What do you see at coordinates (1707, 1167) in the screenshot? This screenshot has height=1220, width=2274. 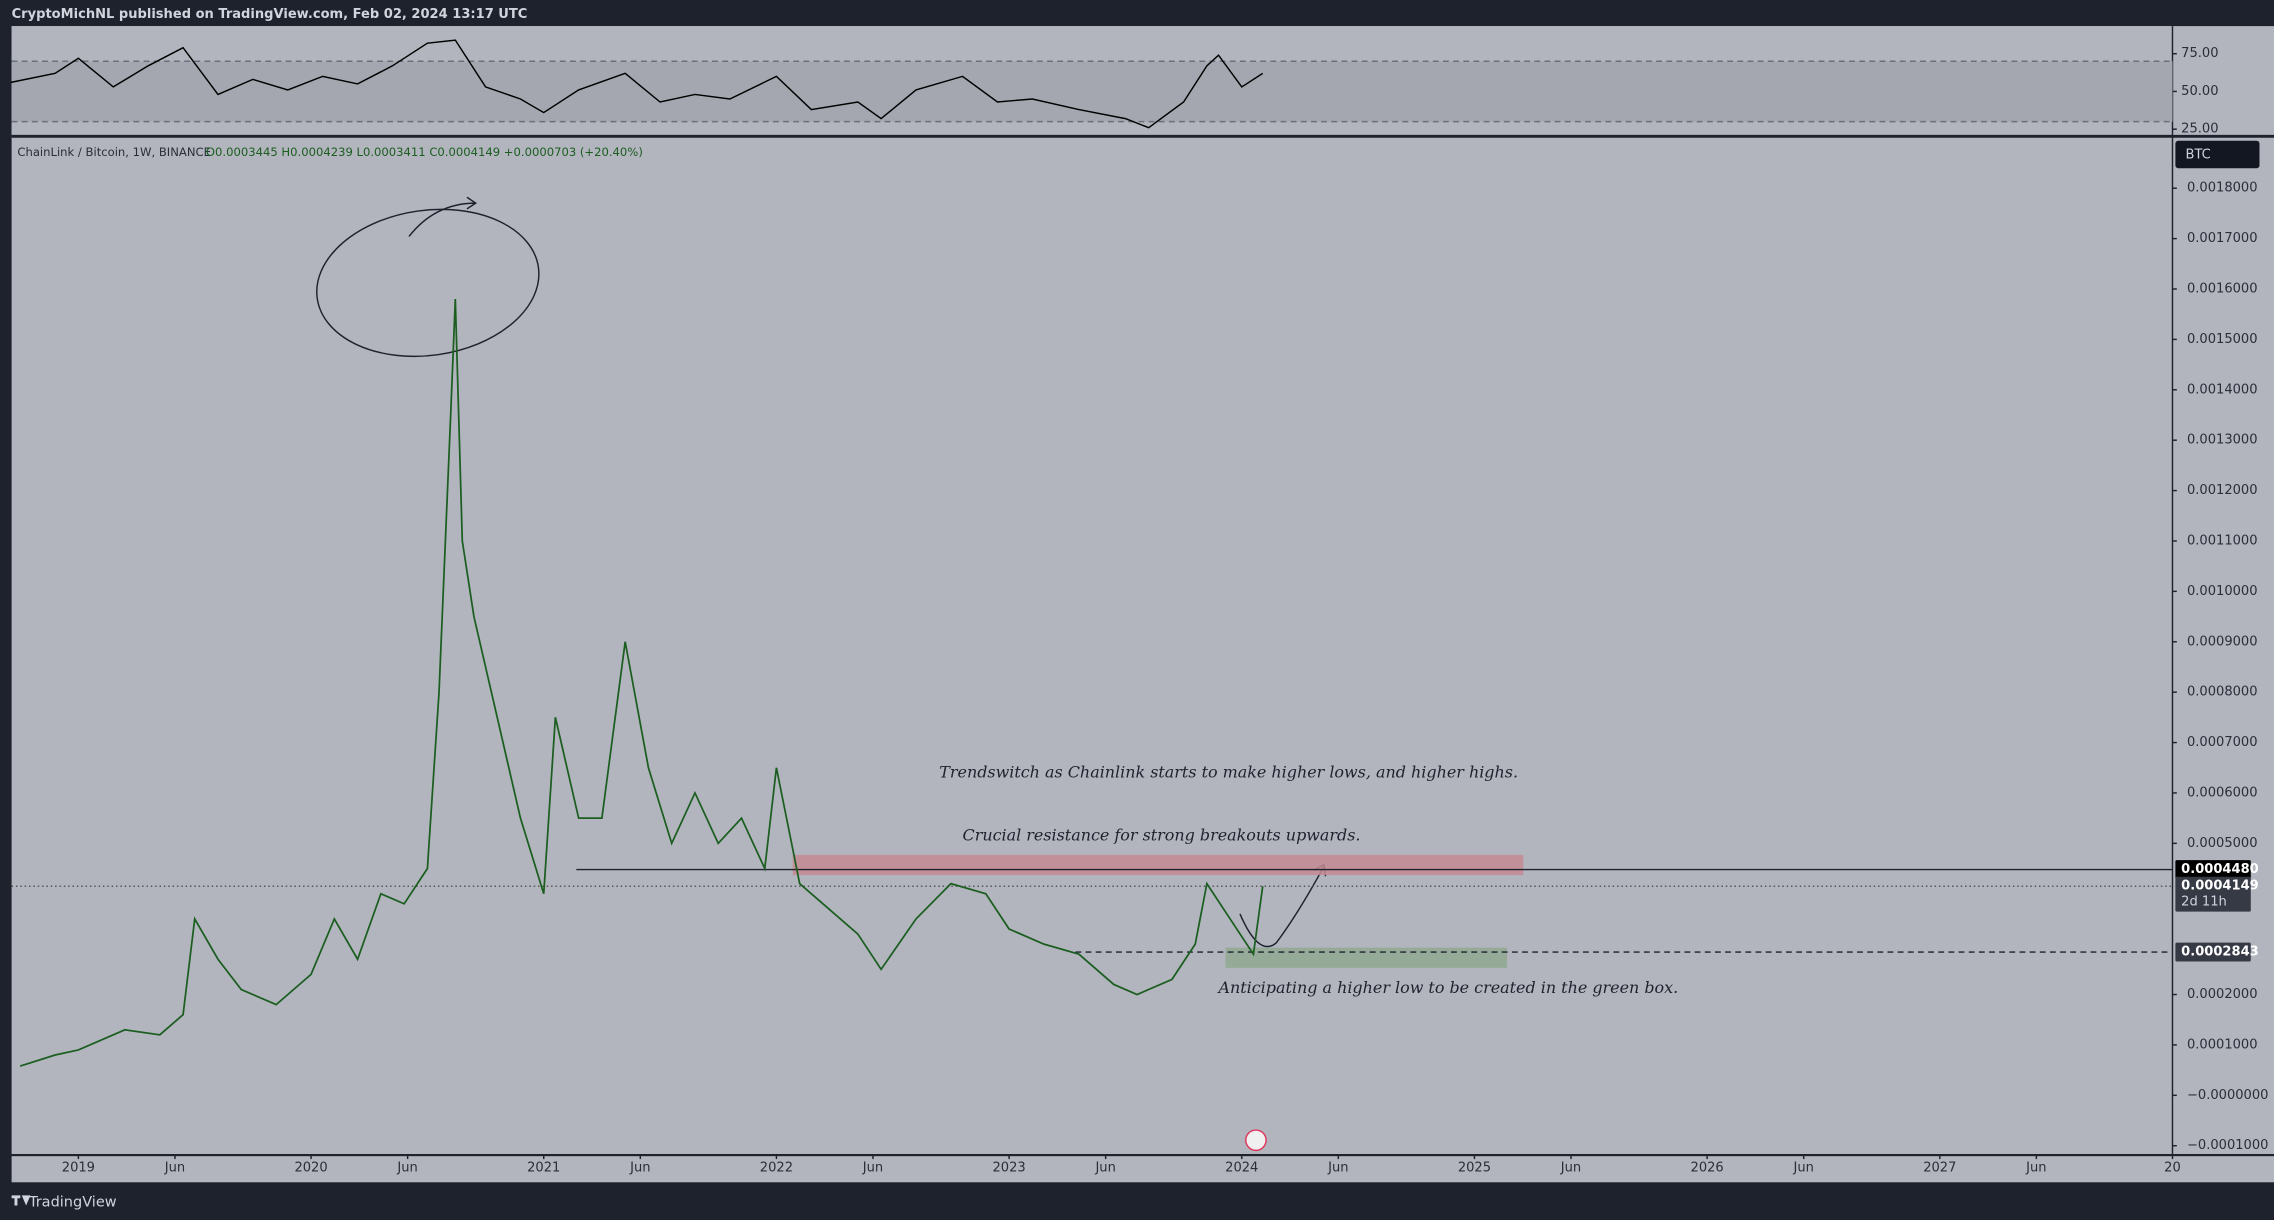 I see `x-tick-label: 2026` at bounding box center [1707, 1167].